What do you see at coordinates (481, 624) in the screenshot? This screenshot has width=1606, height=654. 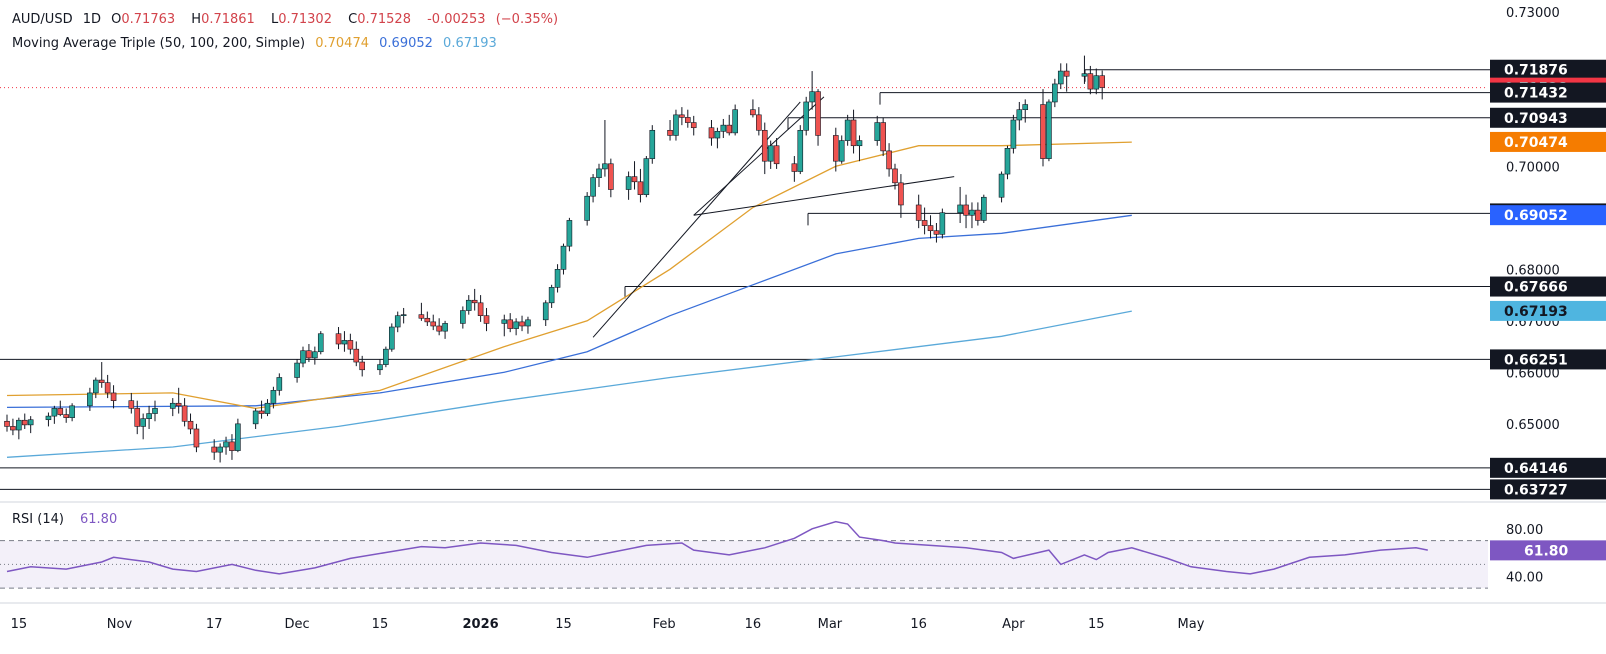 I see `x-tick-label: 2026` at bounding box center [481, 624].